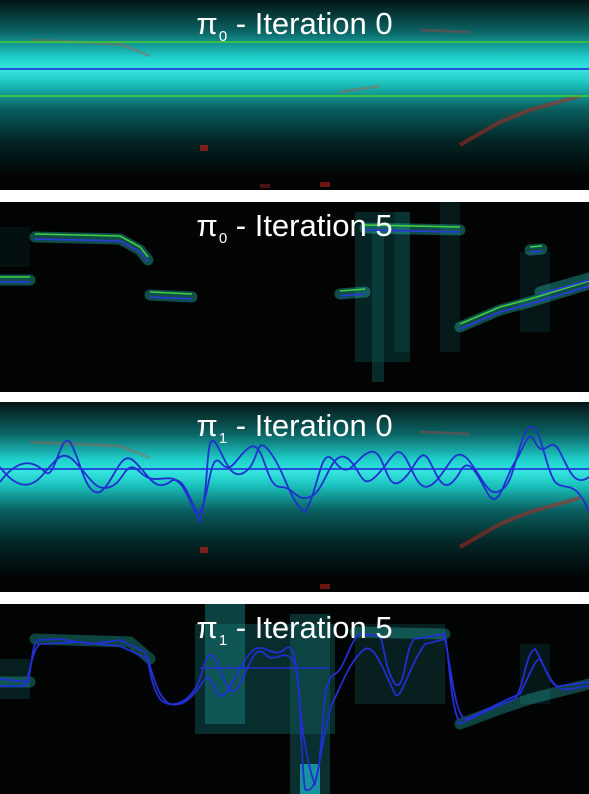 This screenshot has height=794, width=589. Describe the element at coordinates (294, 25) in the screenshot. I see `panel-title: π0 - Iteration 0` at that location.